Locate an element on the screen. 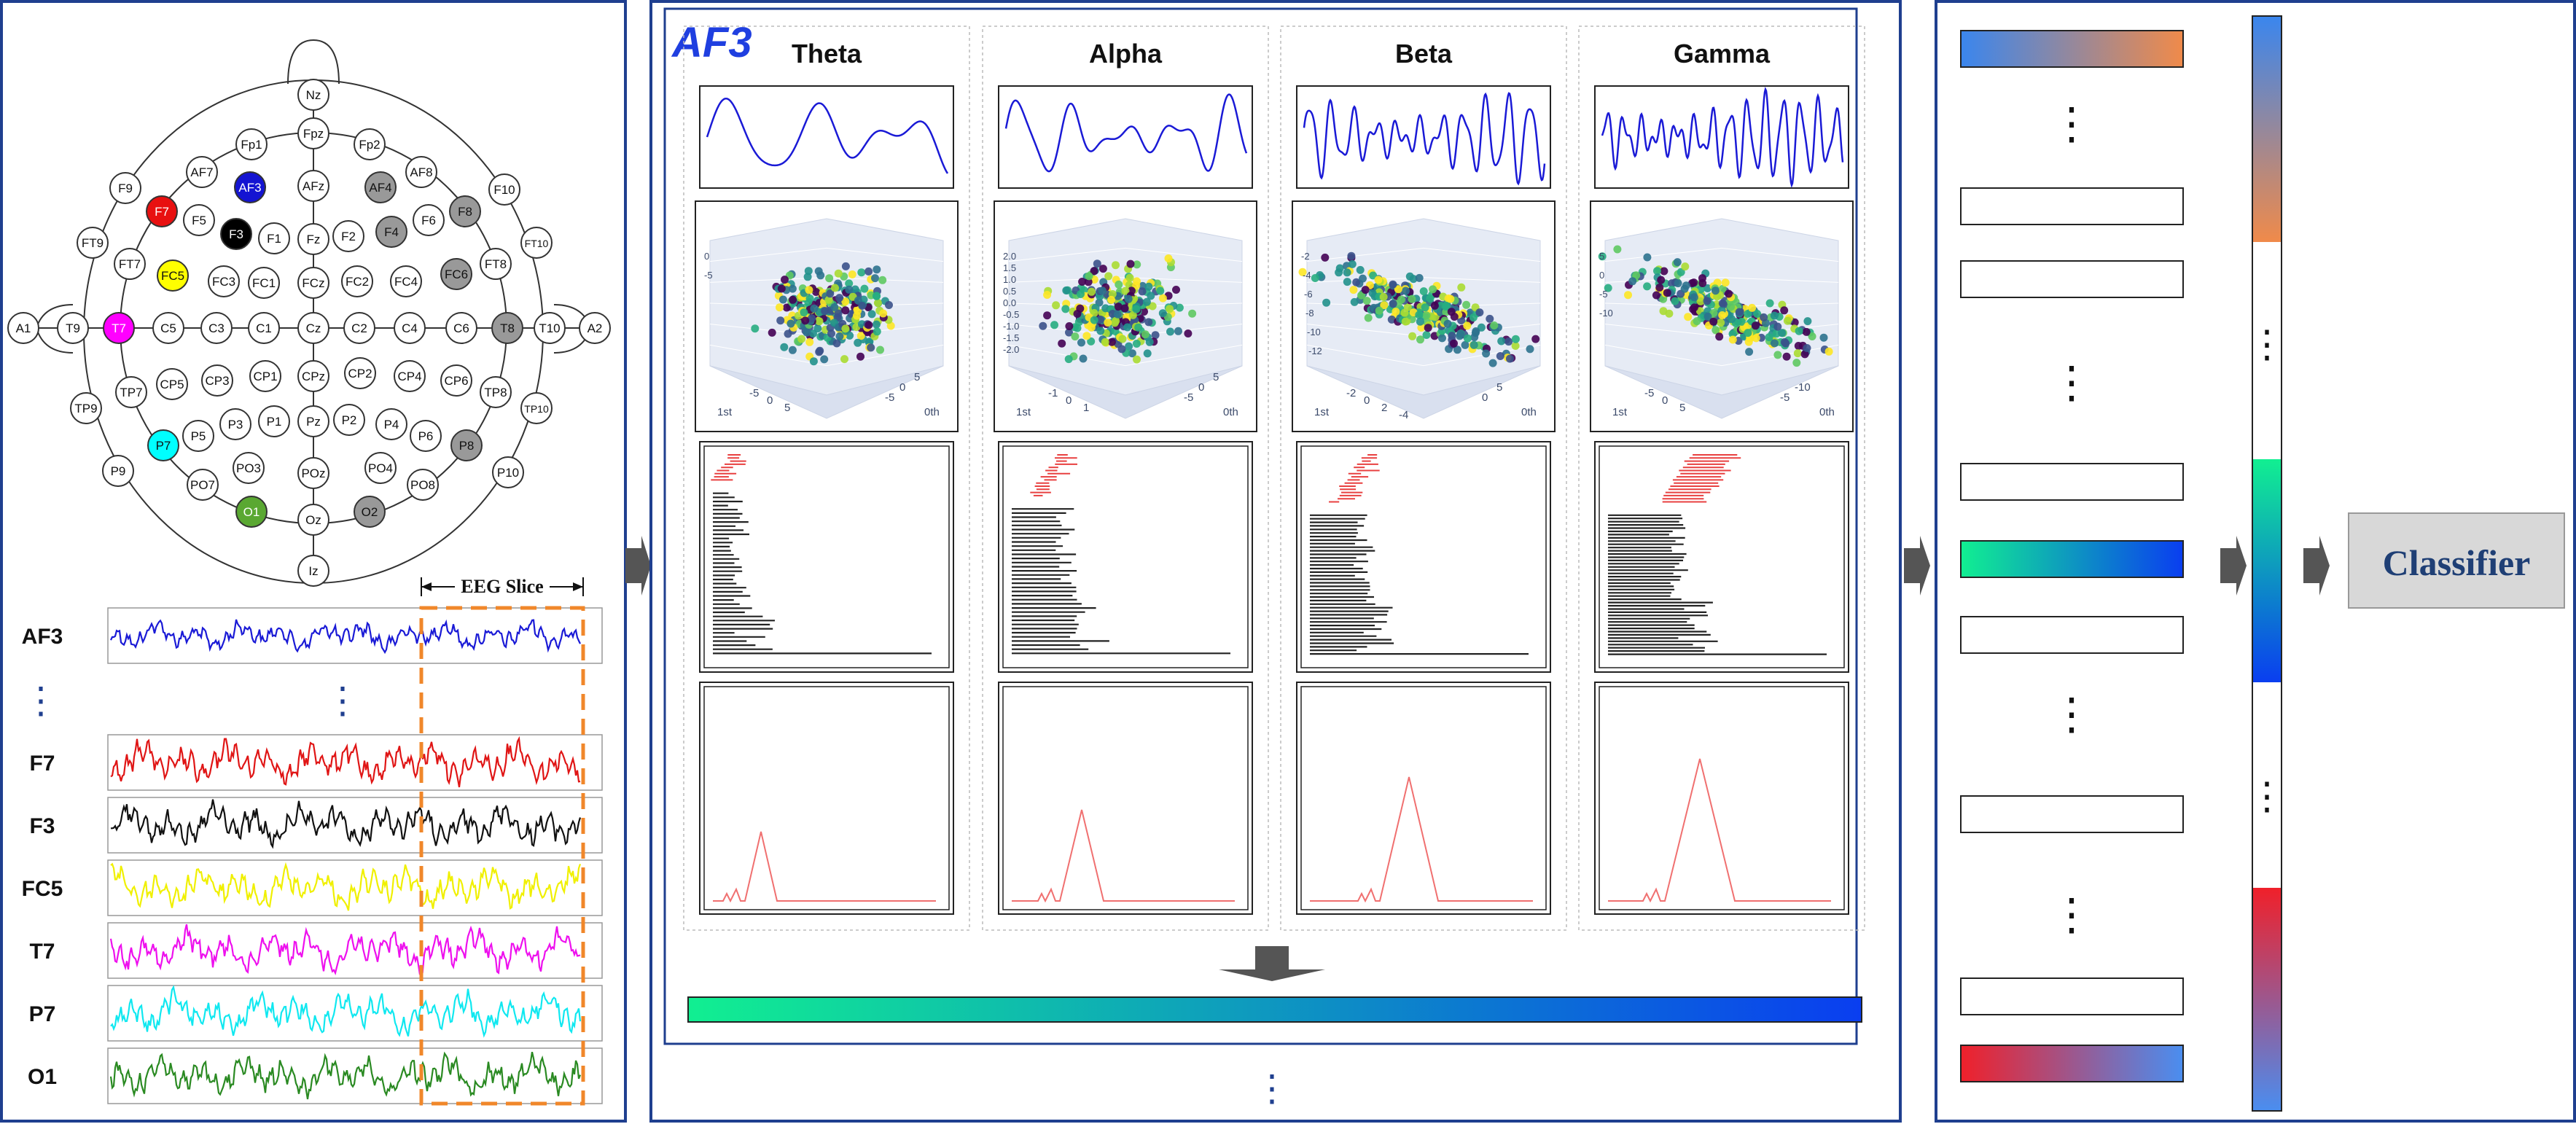  electrode-label: C3 is located at coordinates (216, 328).